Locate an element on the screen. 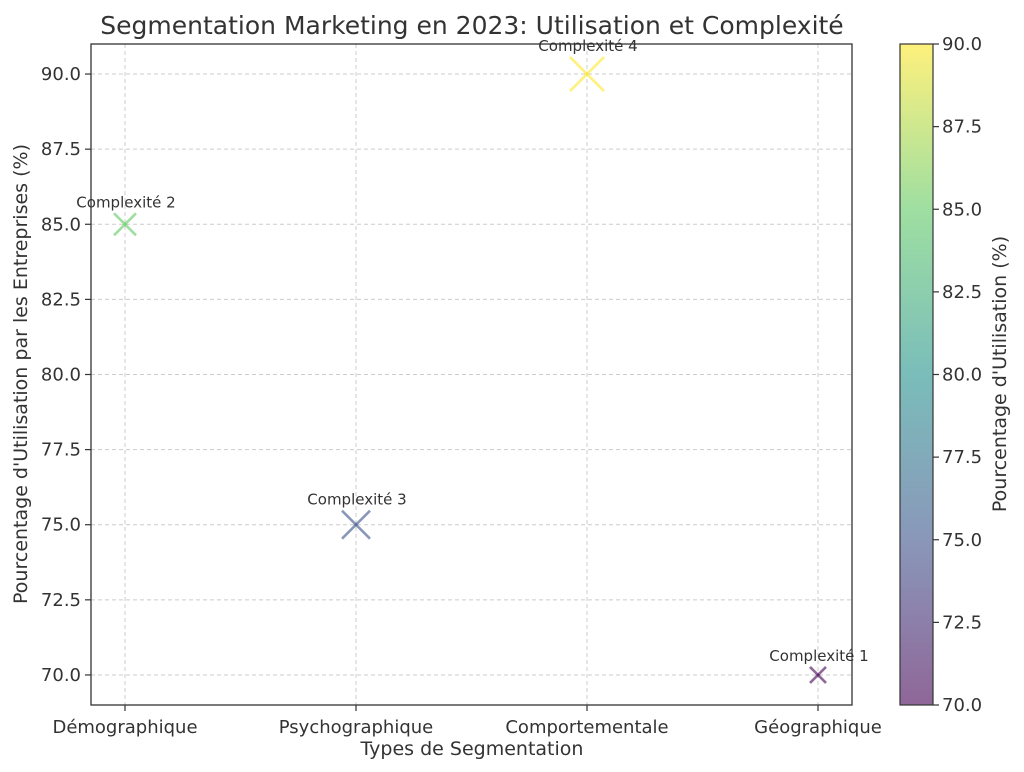 The image size is (1024, 772). colorbar-tick-label: 75.0 is located at coordinates (962, 540).